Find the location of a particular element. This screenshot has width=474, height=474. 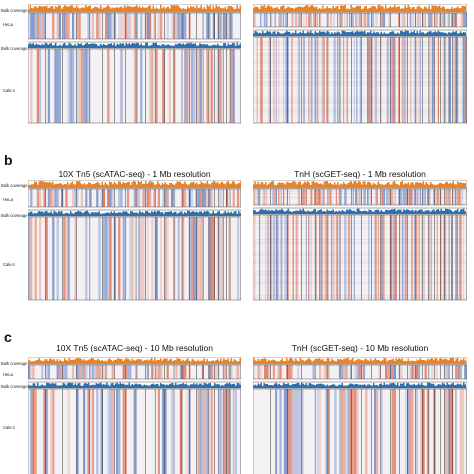

panel-c-hela-label: HeLa is located at coordinates (8, 374).